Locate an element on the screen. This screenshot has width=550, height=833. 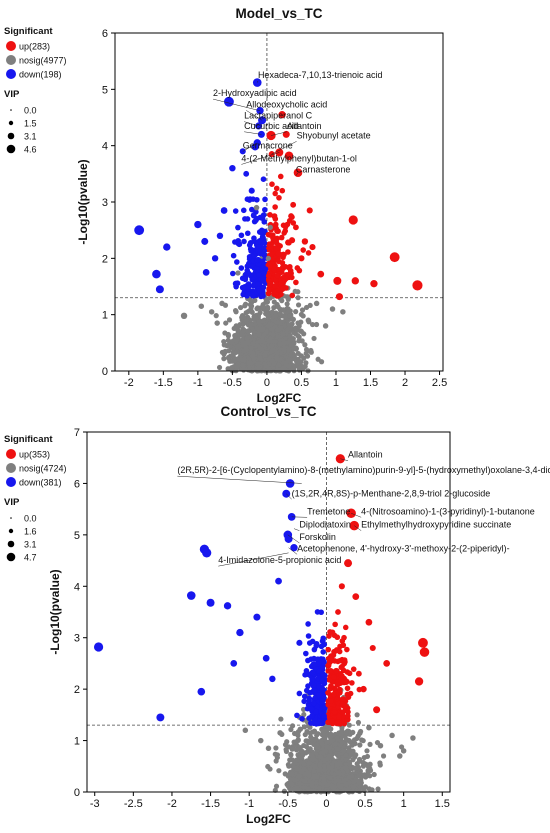
annotation-label: Tremetone is located at coordinates (328, 511).